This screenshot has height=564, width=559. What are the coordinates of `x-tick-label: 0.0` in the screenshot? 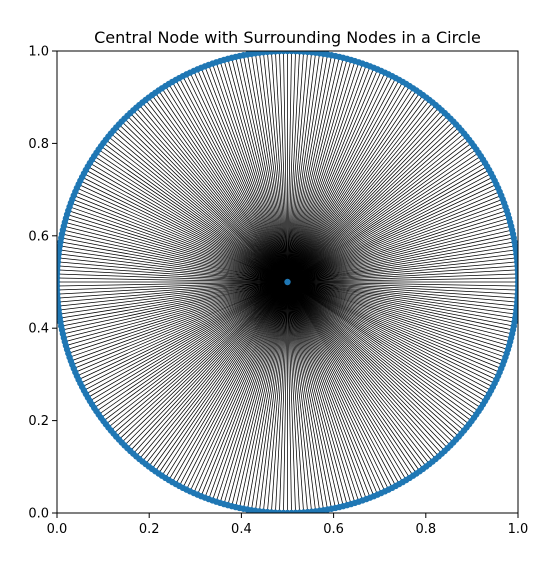 It's located at (57, 529).